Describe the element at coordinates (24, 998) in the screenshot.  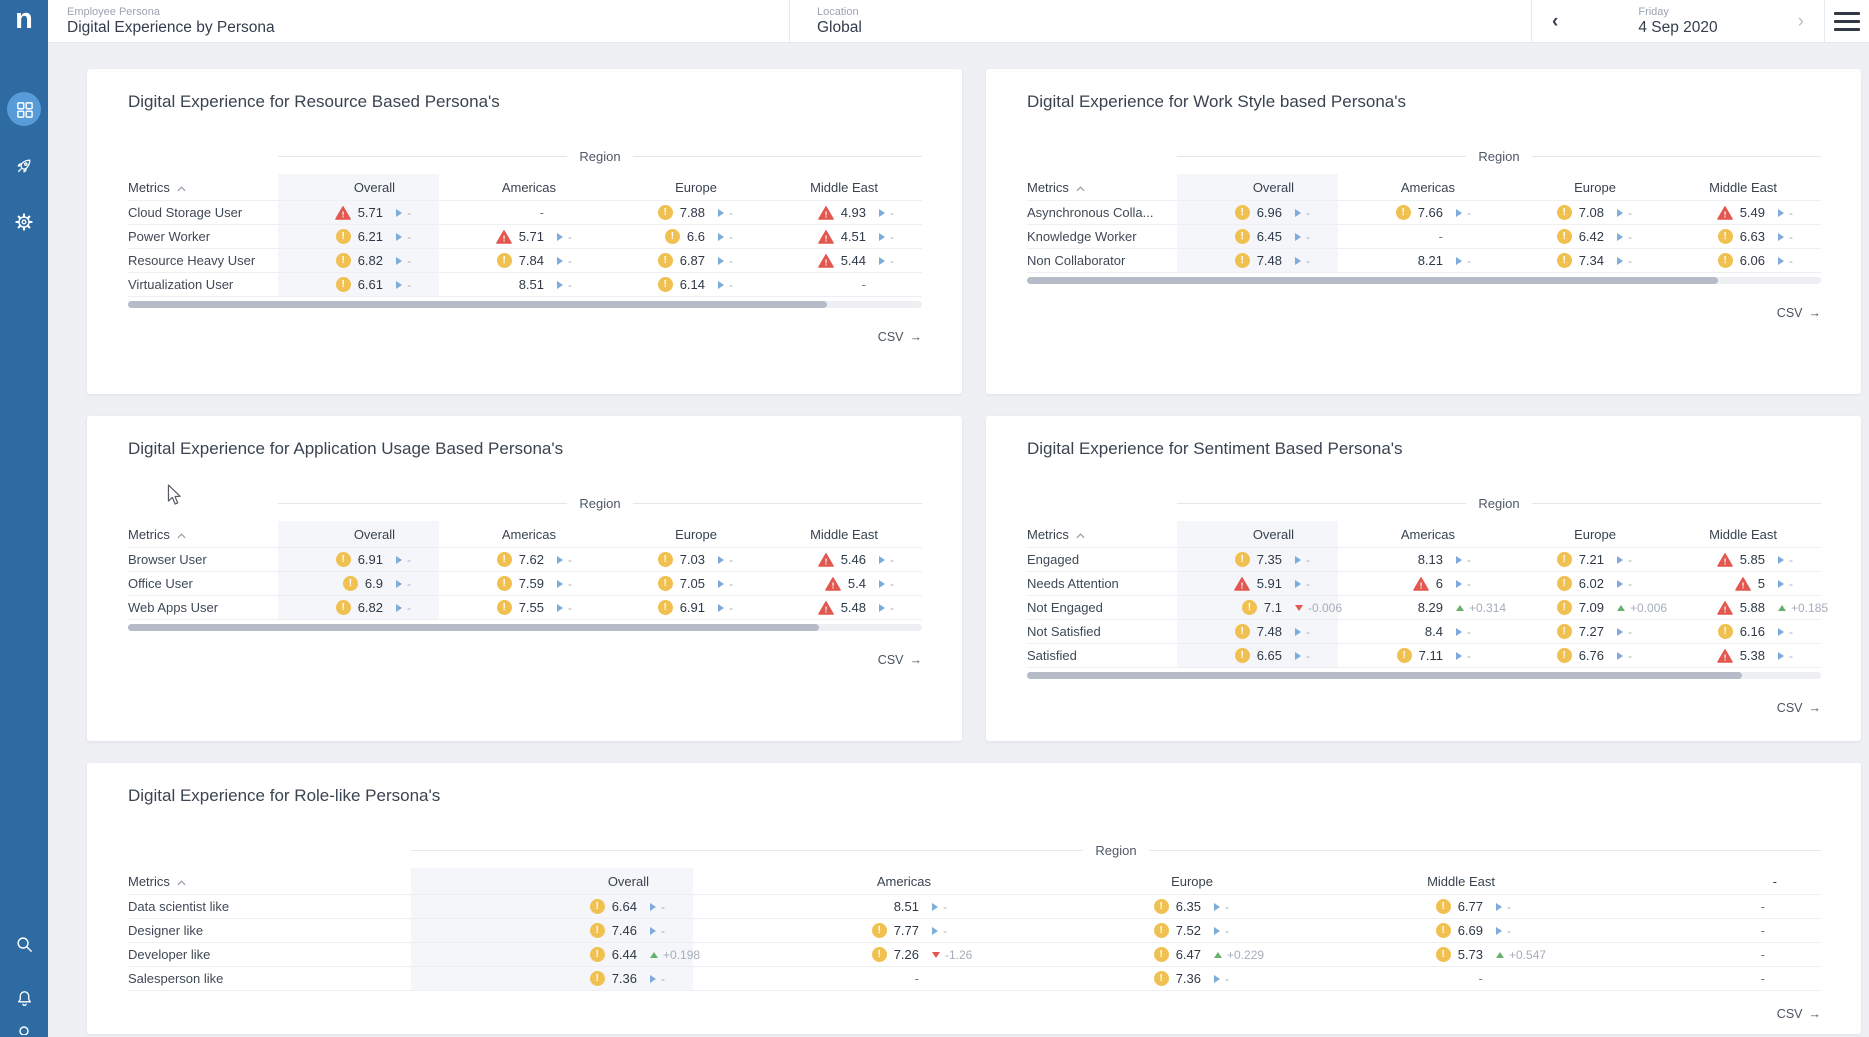
I see `bell-icon` at that location.